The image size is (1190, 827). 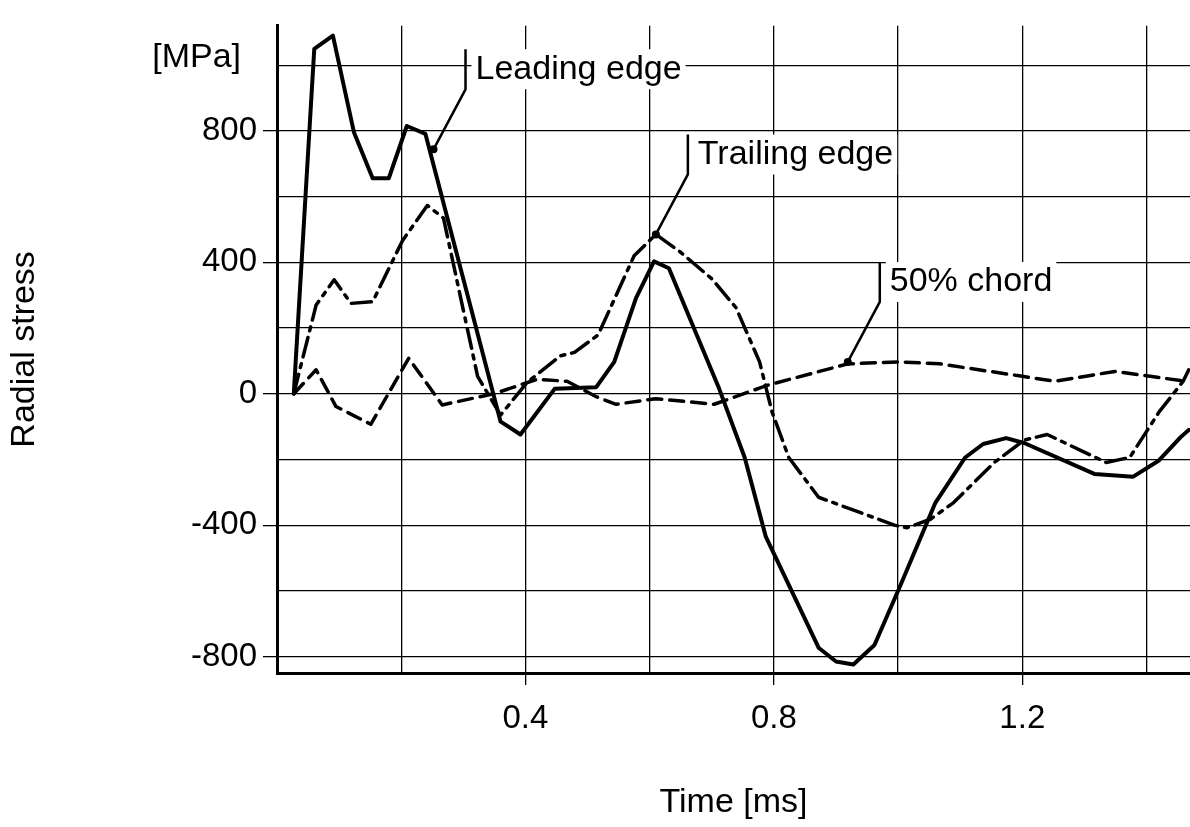 What do you see at coordinates (247, 391) in the screenshot?
I see `y-tick-label: 0` at bounding box center [247, 391].